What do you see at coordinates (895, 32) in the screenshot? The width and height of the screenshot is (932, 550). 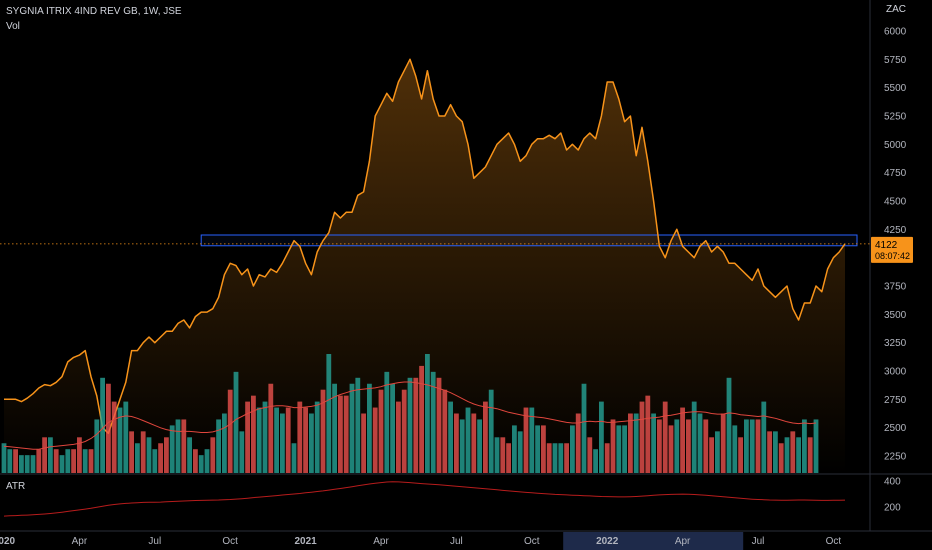 I see `price-tick-label: 6000` at bounding box center [895, 32].